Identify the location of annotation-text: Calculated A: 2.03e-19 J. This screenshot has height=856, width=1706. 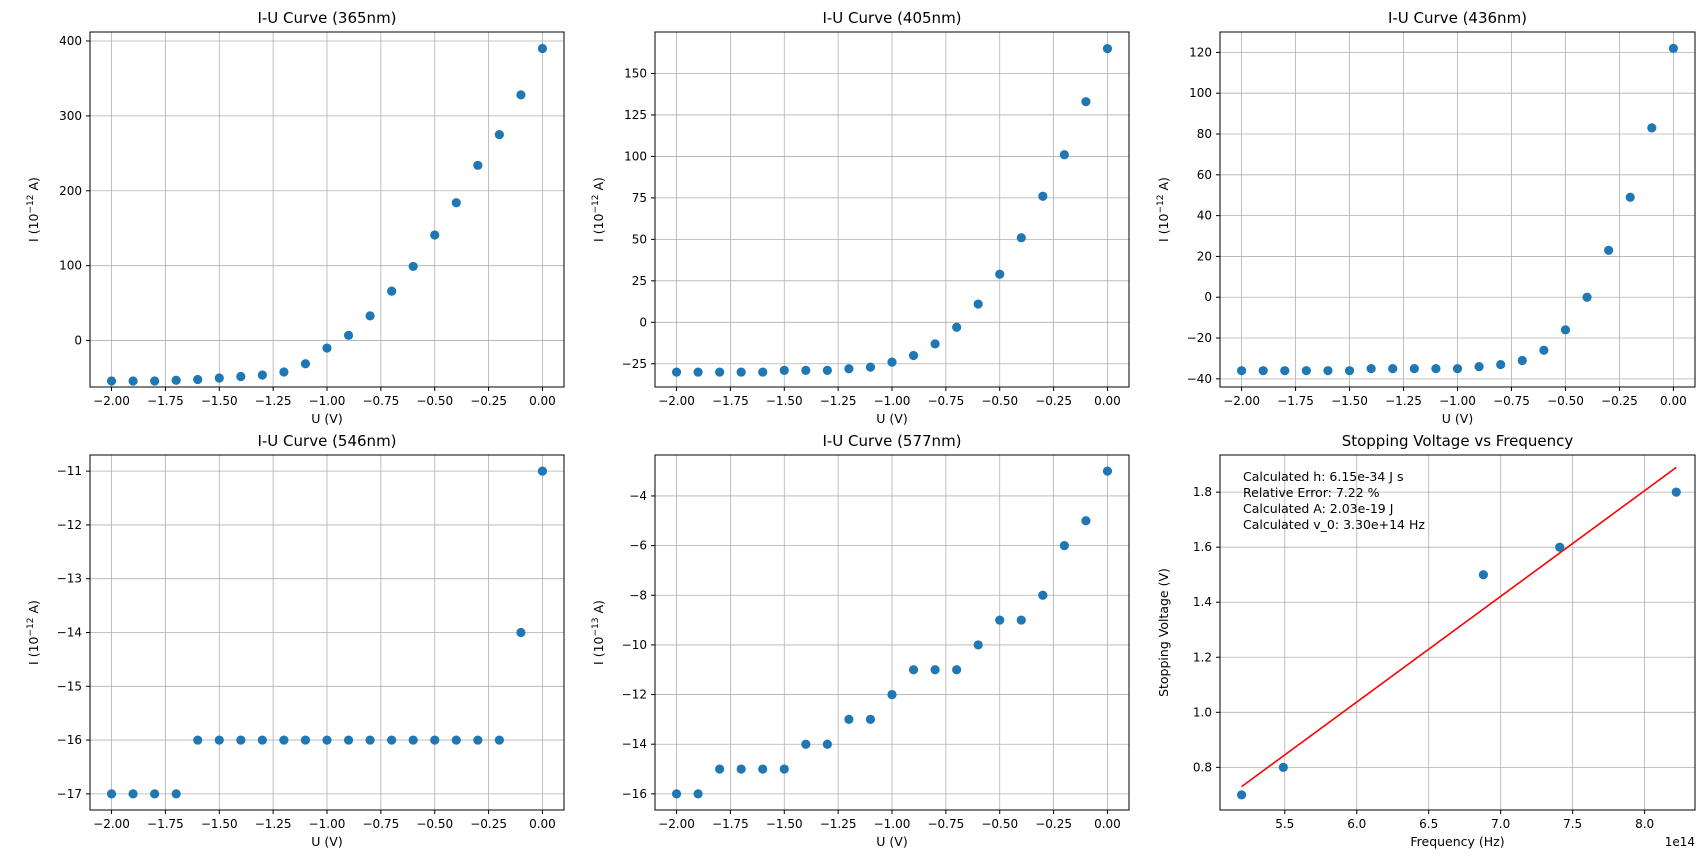
(1318, 508).